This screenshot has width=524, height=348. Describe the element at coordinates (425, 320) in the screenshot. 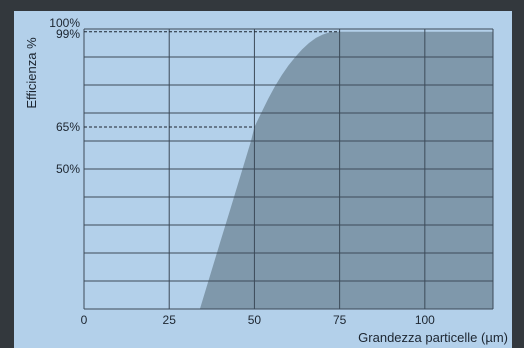

I see `x-tick-label: 100` at that location.